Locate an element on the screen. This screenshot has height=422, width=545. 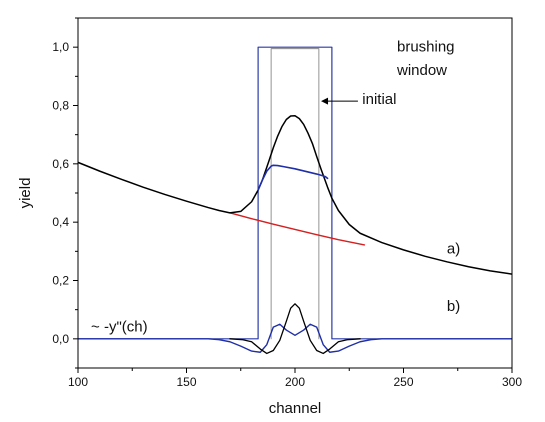
annotation-brushing: brushing is located at coordinates (426, 47).